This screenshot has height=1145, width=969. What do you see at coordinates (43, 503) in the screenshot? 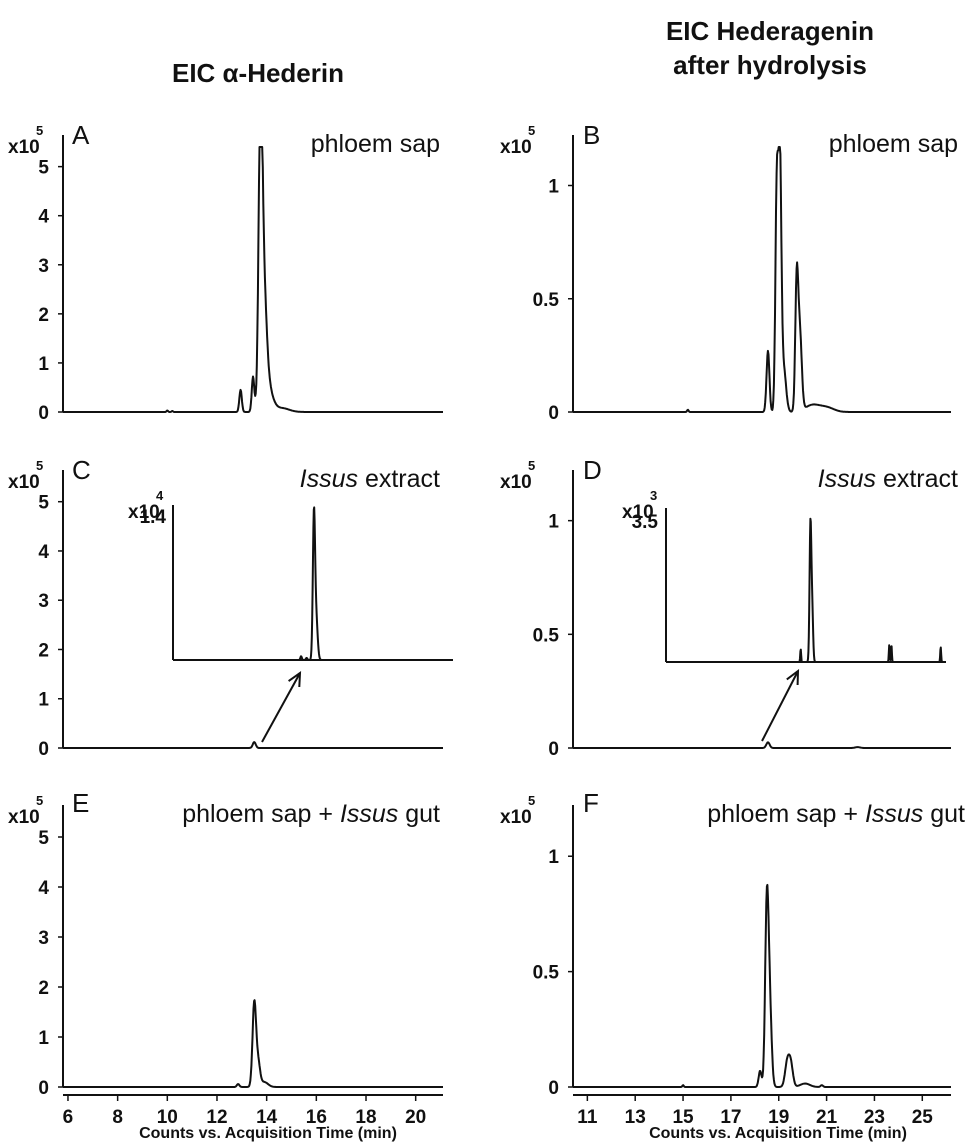
I see `panel-c-y-tick-label: 5` at bounding box center [43, 503].